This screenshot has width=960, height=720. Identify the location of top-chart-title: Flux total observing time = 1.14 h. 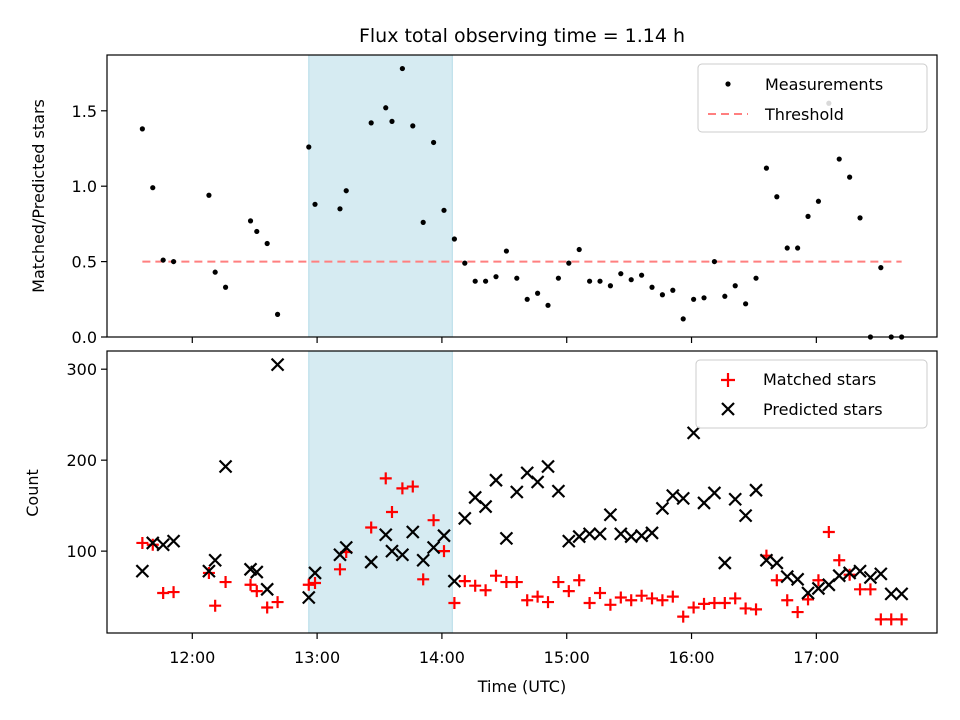
(522, 36).